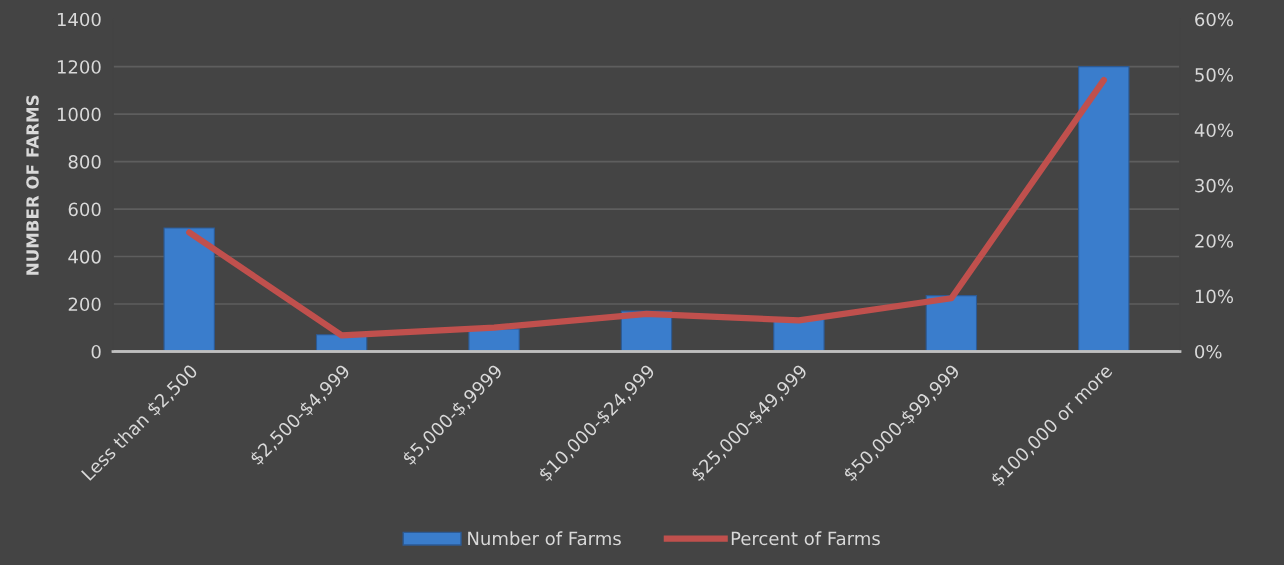  What do you see at coordinates (1208, 351) in the screenshot?
I see `y2-tick-label: 0%` at bounding box center [1208, 351].